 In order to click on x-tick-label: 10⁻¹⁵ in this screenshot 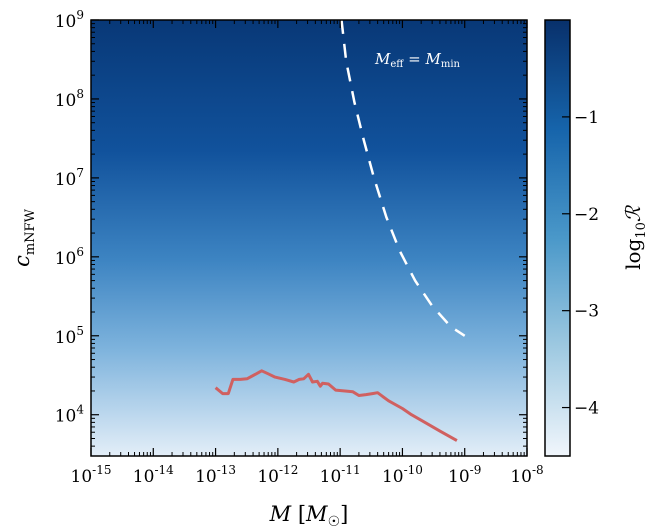, I will do `click(91, 475)`.